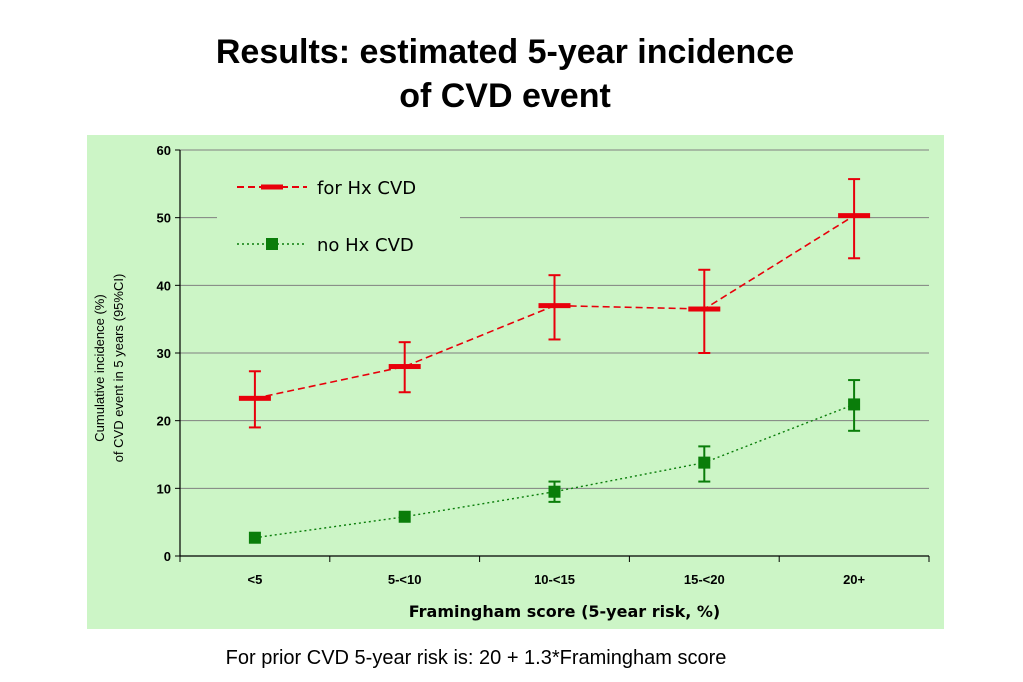 The width and height of the screenshot is (1023, 682). What do you see at coordinates (254, 579) in the screenshot?
I see `x-tick-label: <5` at bounding box center [254, 579].